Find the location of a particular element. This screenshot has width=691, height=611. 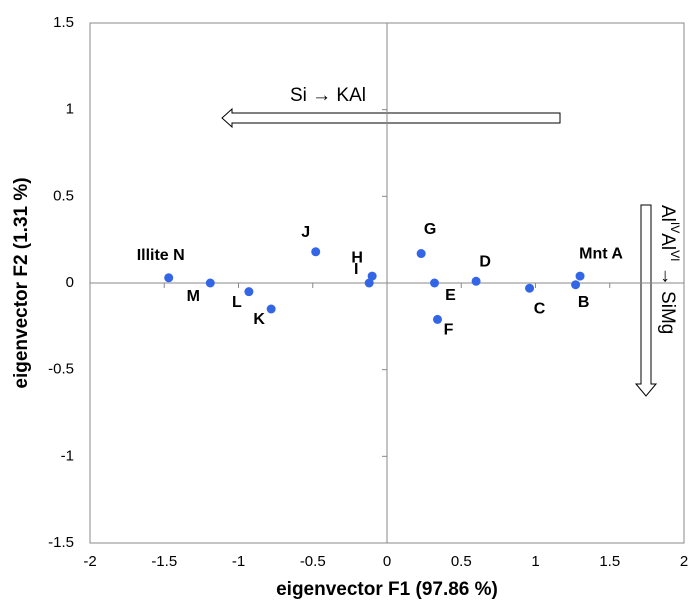

point-label: M is located at coordinates (193, 296).